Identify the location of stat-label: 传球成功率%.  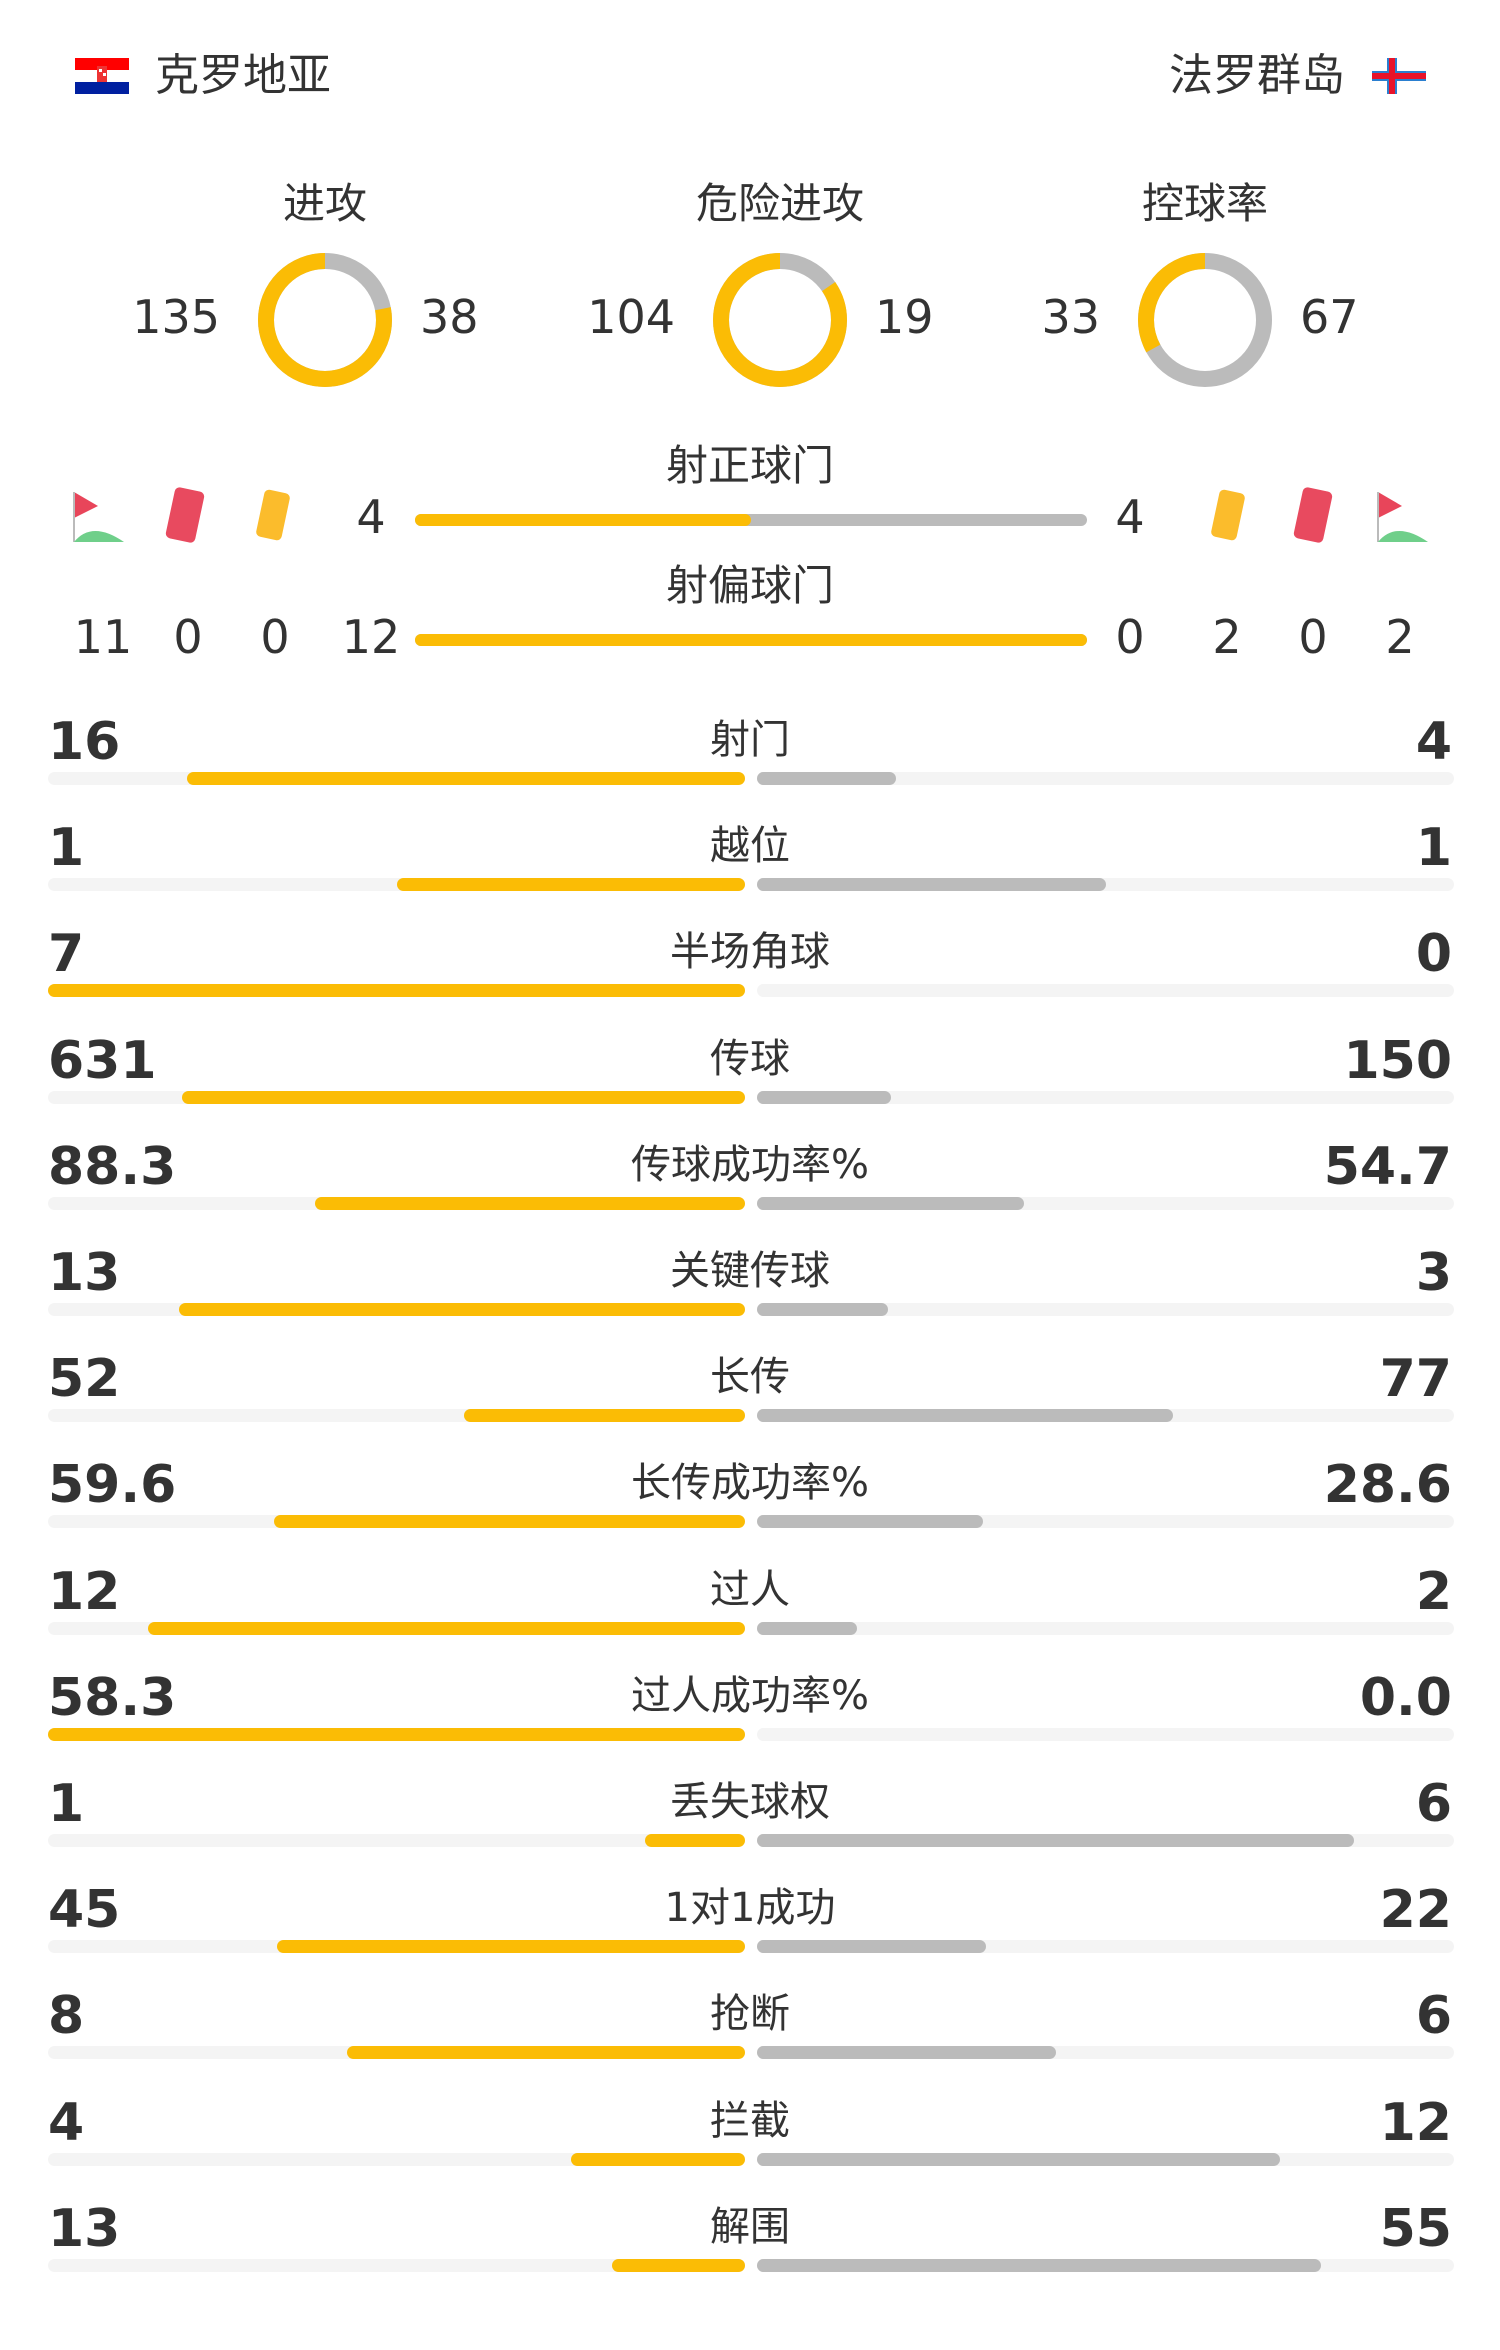
(749, 1164).